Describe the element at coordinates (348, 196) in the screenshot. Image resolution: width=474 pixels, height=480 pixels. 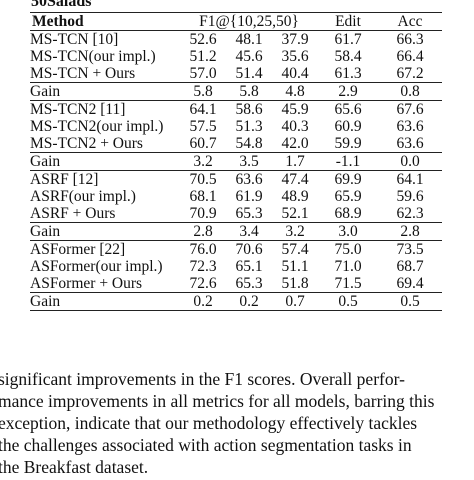
I see `value-cell-edit: 65.9` at that location.